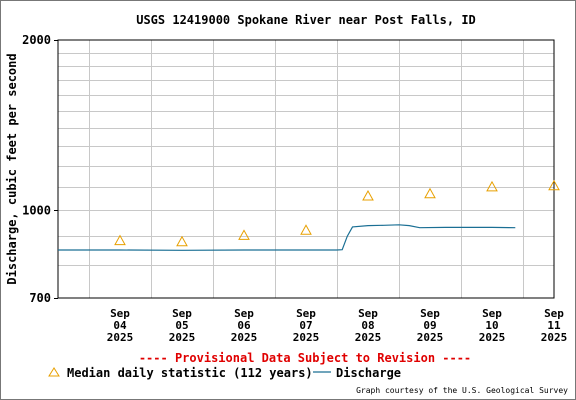 Image resolution: width=576 pixels, height=400 pixels. Describe the element at coordinates (190, 373) in the screenshot. I see `legend-median-label: Median daily statistic (112 years)` at that location.